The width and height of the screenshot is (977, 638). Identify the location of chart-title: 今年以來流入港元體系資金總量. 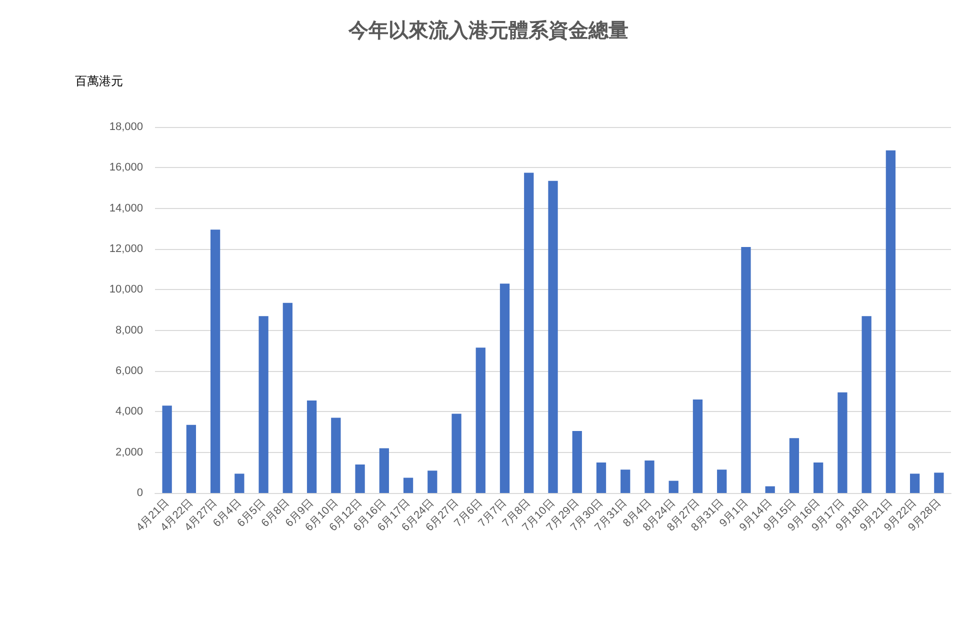
(488, 30).